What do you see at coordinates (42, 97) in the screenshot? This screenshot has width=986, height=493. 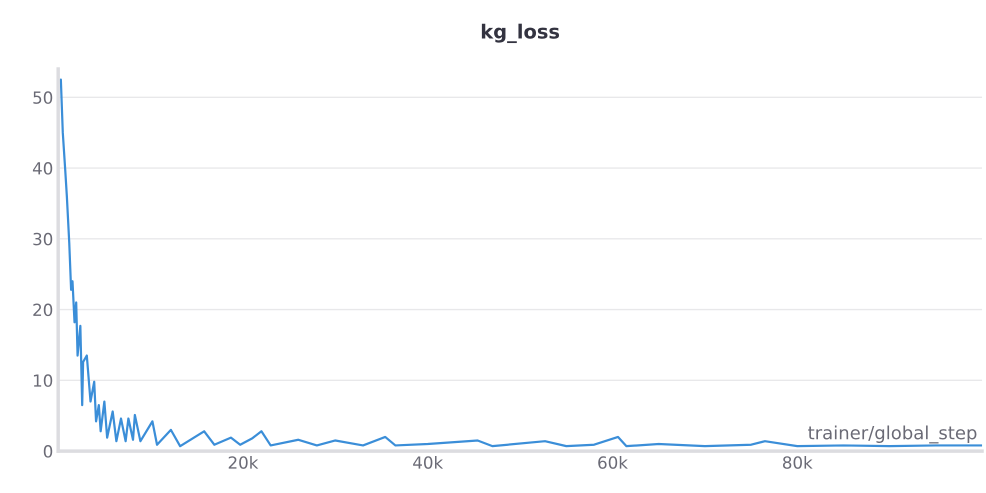 I see `y-tick-label: 50` at bounding box center [42, 97].